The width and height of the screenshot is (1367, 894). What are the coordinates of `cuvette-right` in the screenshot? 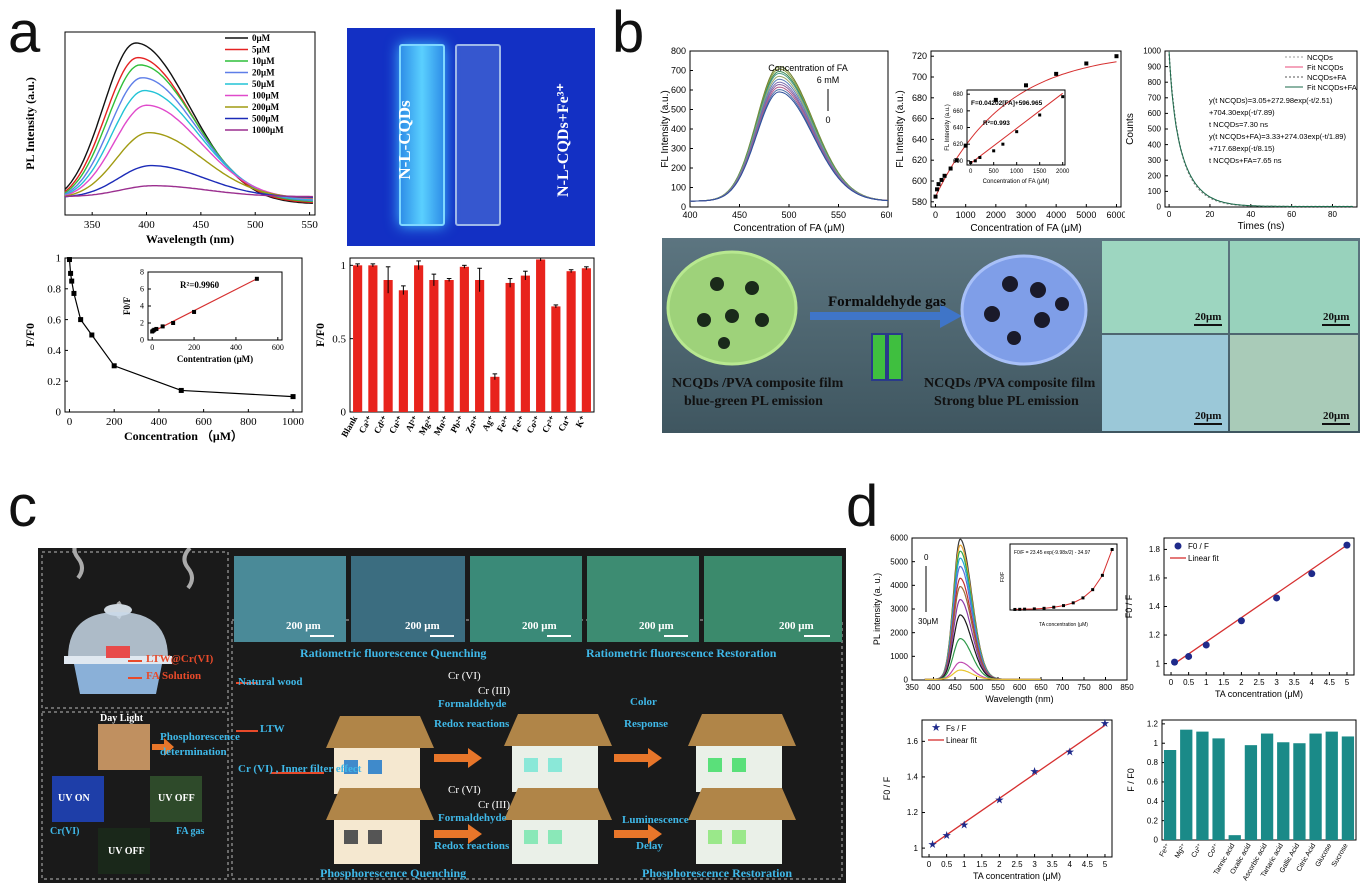 It's located at (478, 135).